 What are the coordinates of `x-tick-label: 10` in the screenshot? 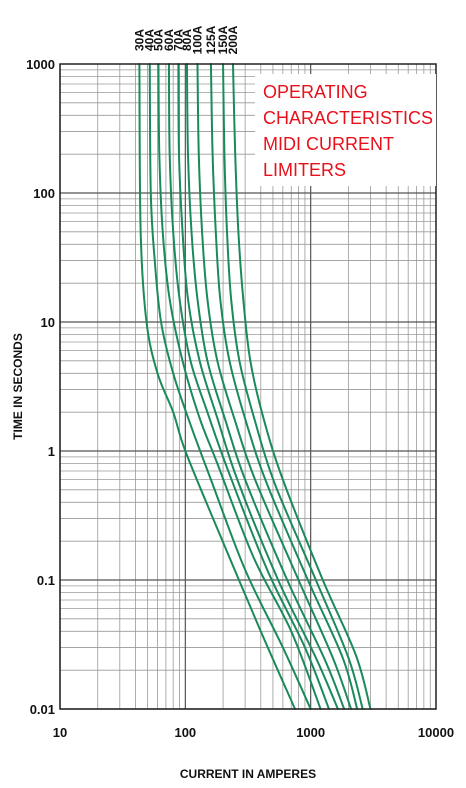 It's located at (60, 732).